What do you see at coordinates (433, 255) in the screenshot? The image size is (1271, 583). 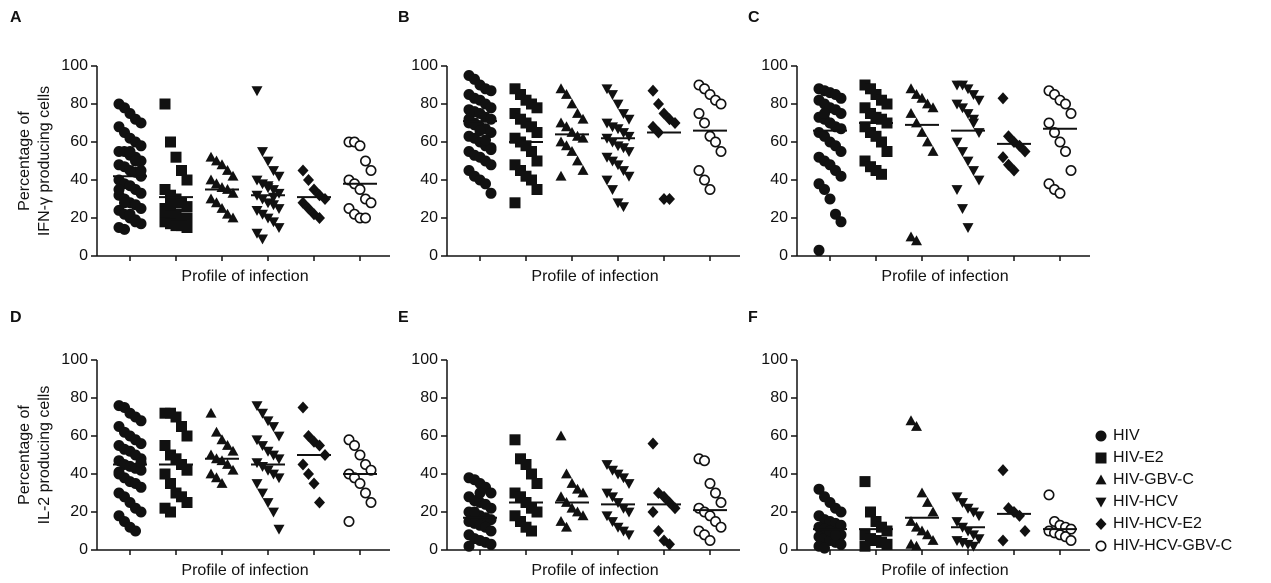 I see `y-tick-label: 0` at bounding box center [433, 255].